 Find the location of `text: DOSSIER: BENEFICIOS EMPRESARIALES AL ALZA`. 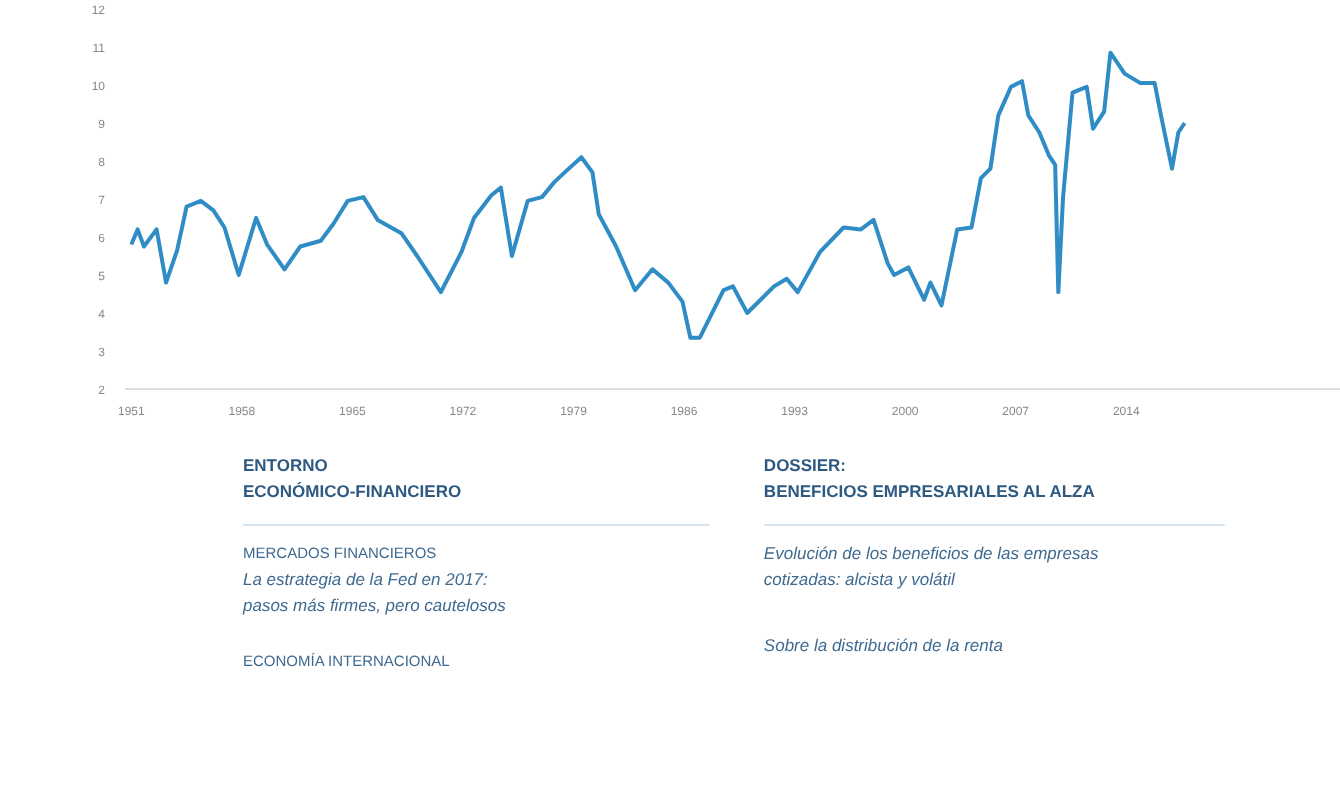

text: DOSSIER: BENEFICIOS EMPRESARIALES AL ALZA is located at coordinates (929, 478).